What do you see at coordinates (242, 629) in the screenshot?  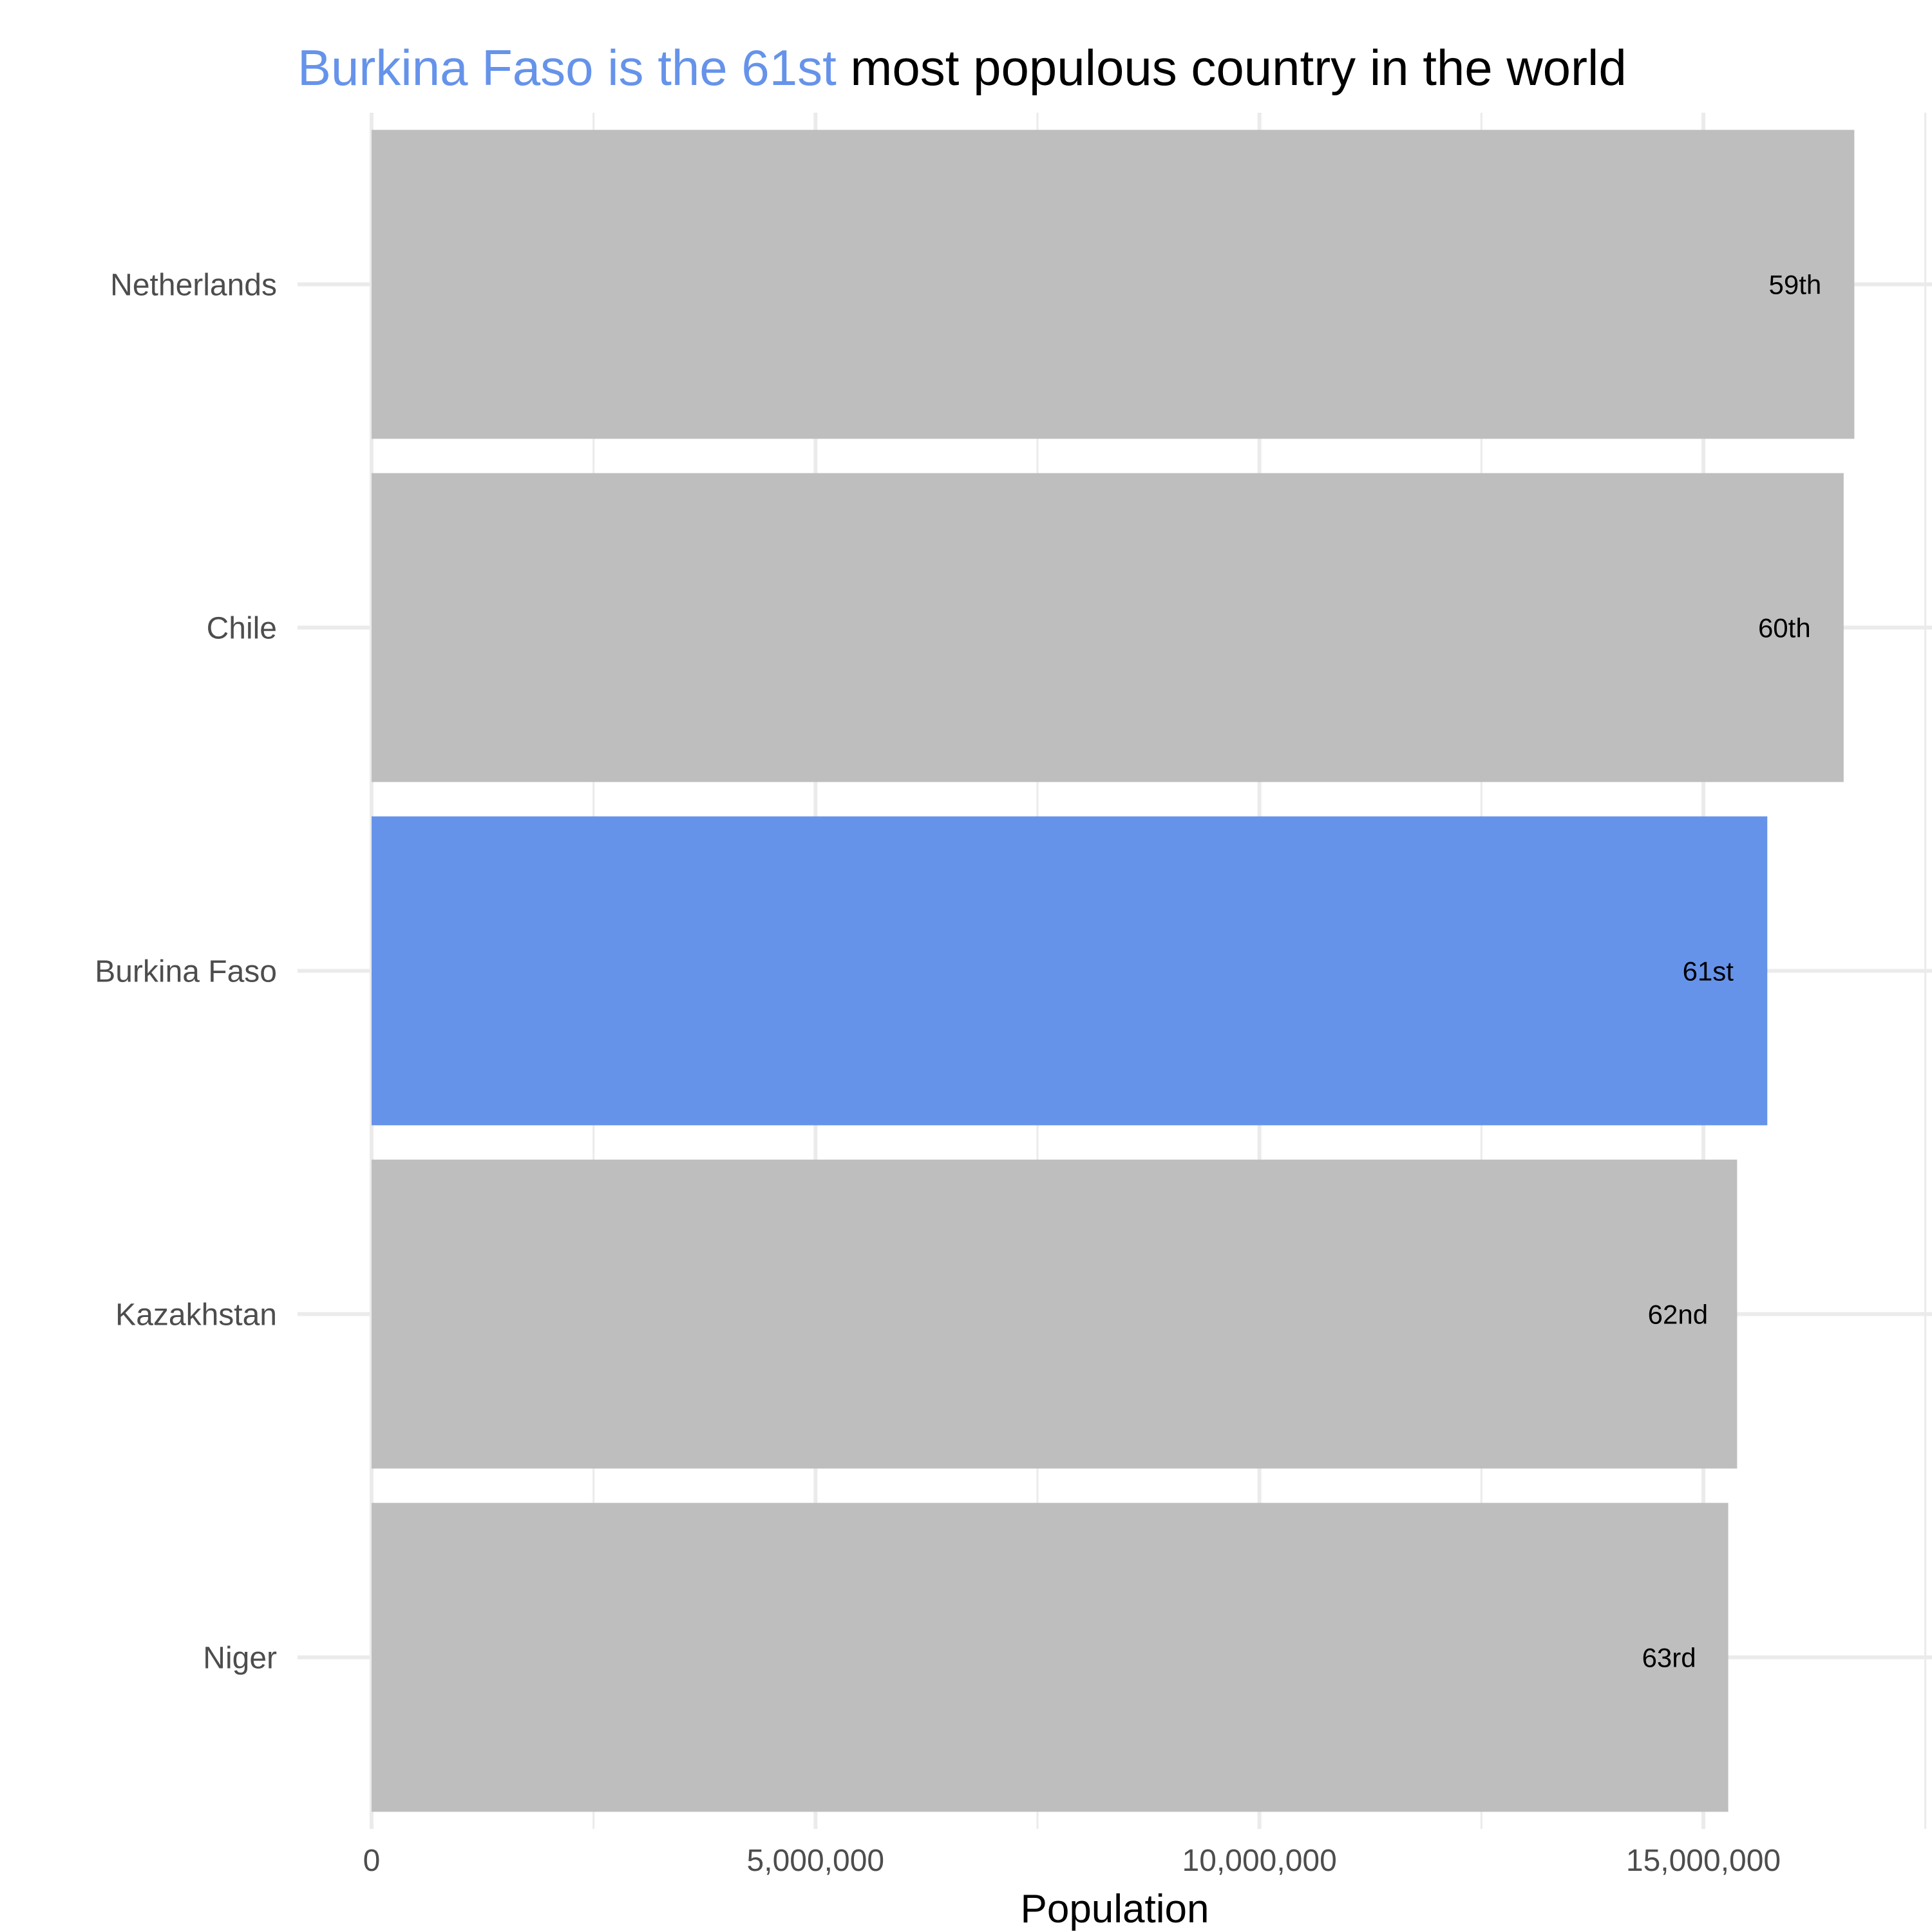 I see `y-tick-label: Chile` at bounding box center [242, 629].